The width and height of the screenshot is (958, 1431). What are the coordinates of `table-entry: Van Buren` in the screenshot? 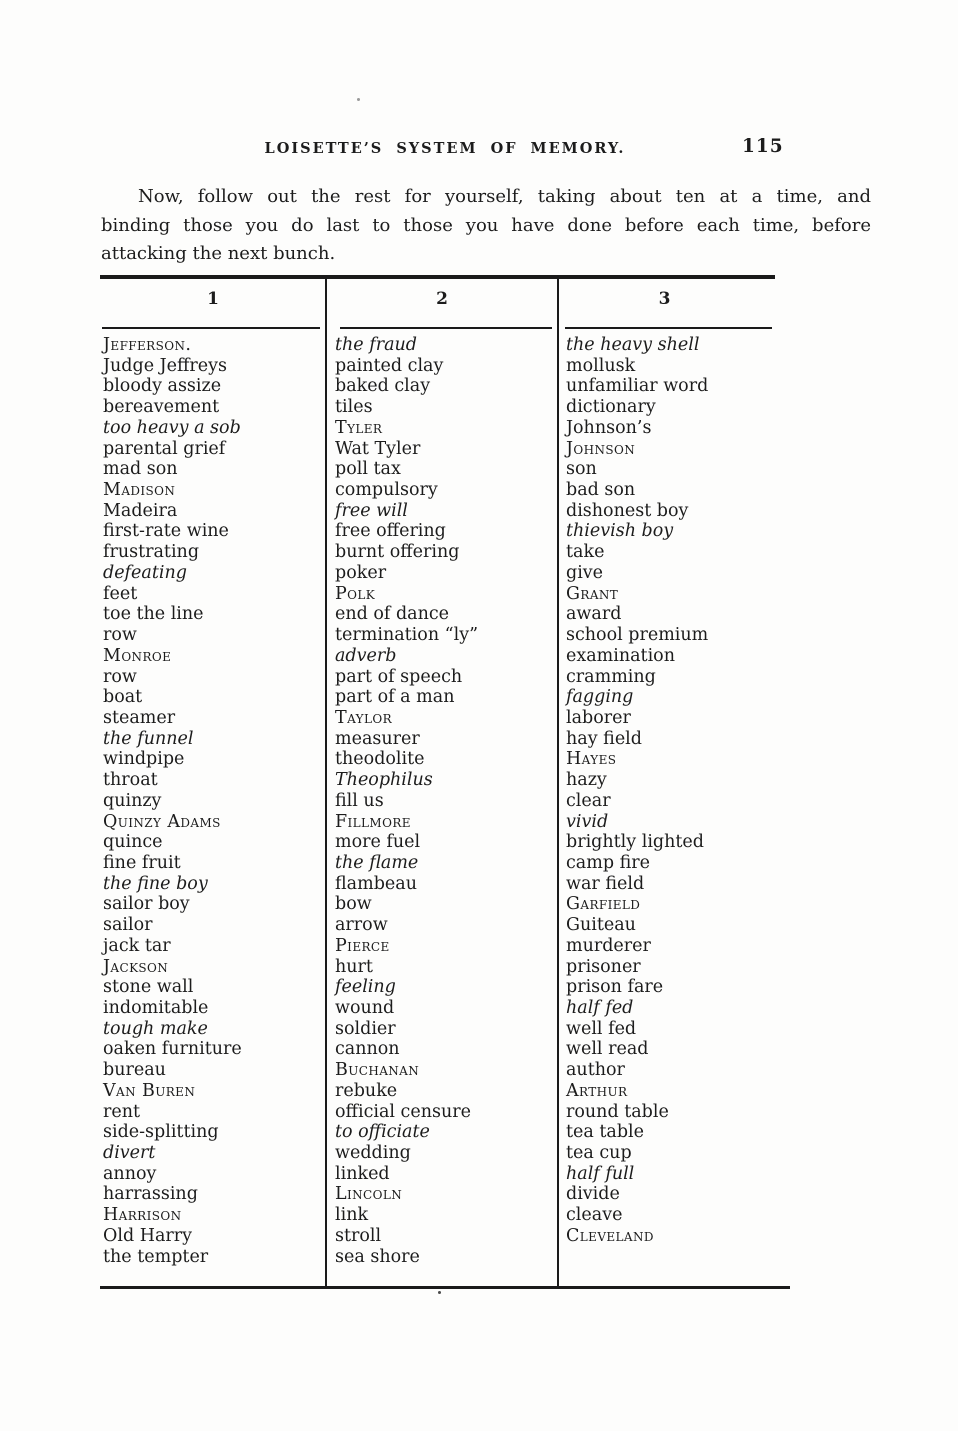 It's located at (149, 1090).